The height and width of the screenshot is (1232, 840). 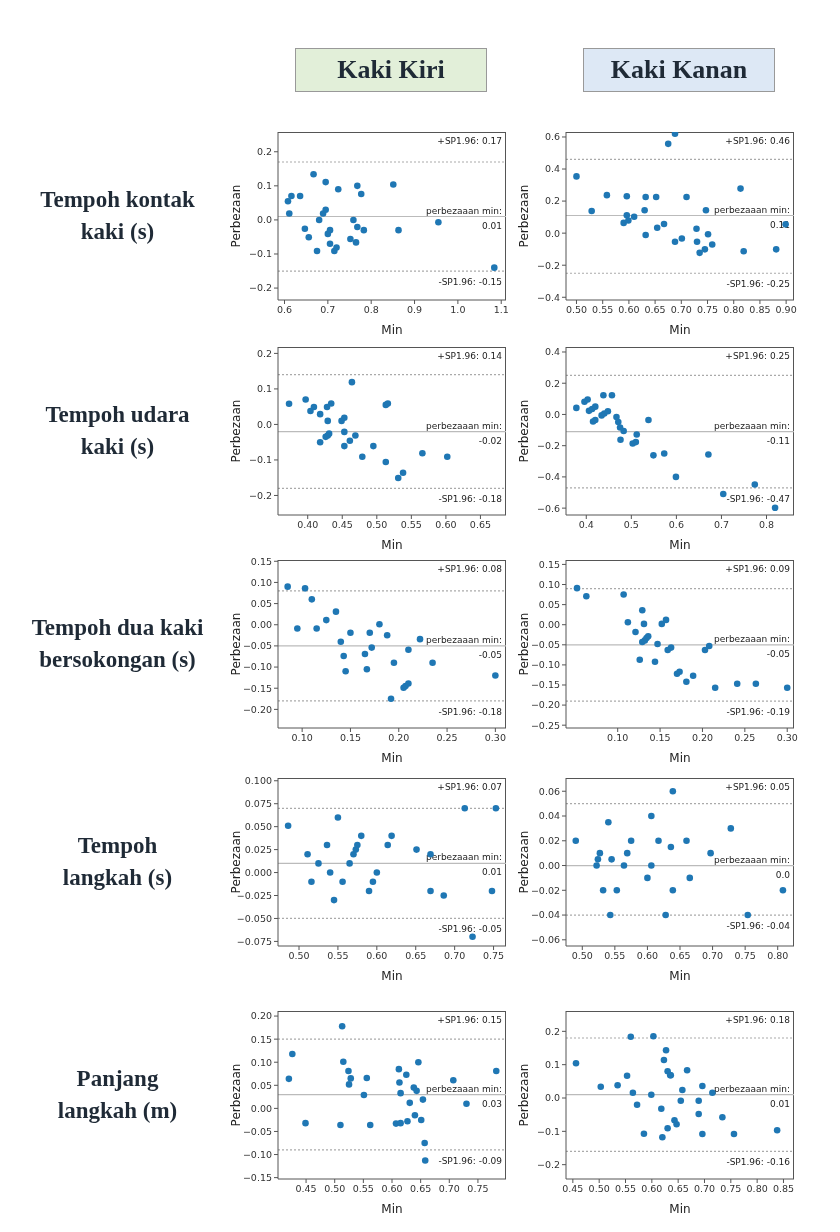 What do you see at coordinates (758, 569) in the screenshot?
I see `ref-line-label: +SP1.96: 0.09` at bounding box center [758, 569].